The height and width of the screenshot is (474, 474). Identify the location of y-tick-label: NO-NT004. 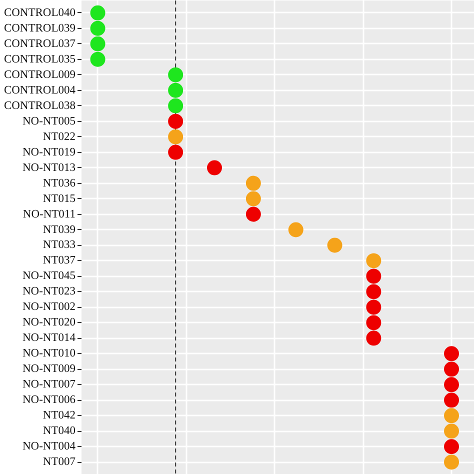
(49, 446).